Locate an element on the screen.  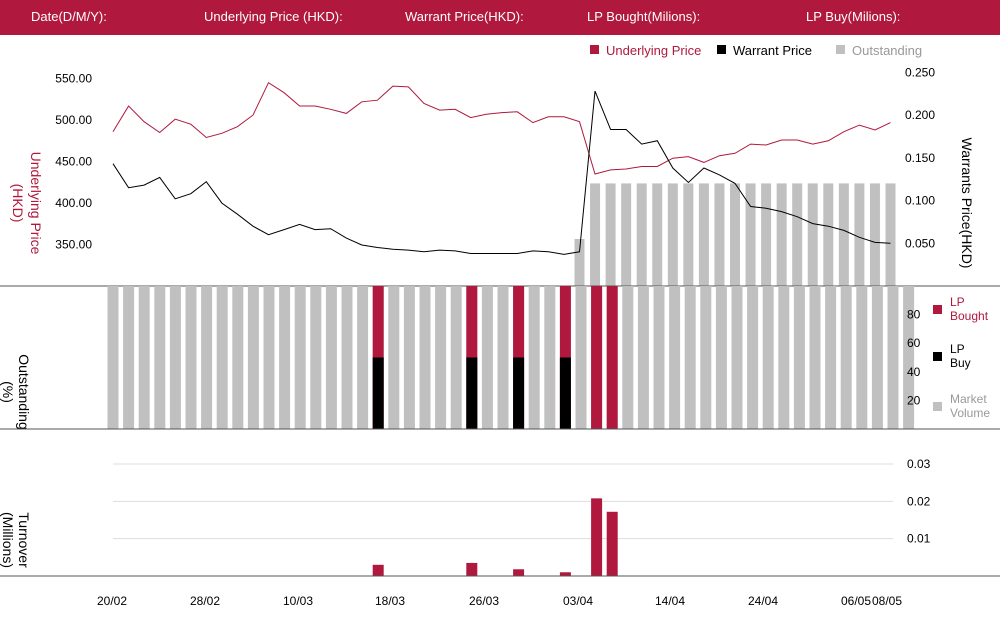
outstanding-legend-label-2-line2: Volume is located at coordinates (970, 413).